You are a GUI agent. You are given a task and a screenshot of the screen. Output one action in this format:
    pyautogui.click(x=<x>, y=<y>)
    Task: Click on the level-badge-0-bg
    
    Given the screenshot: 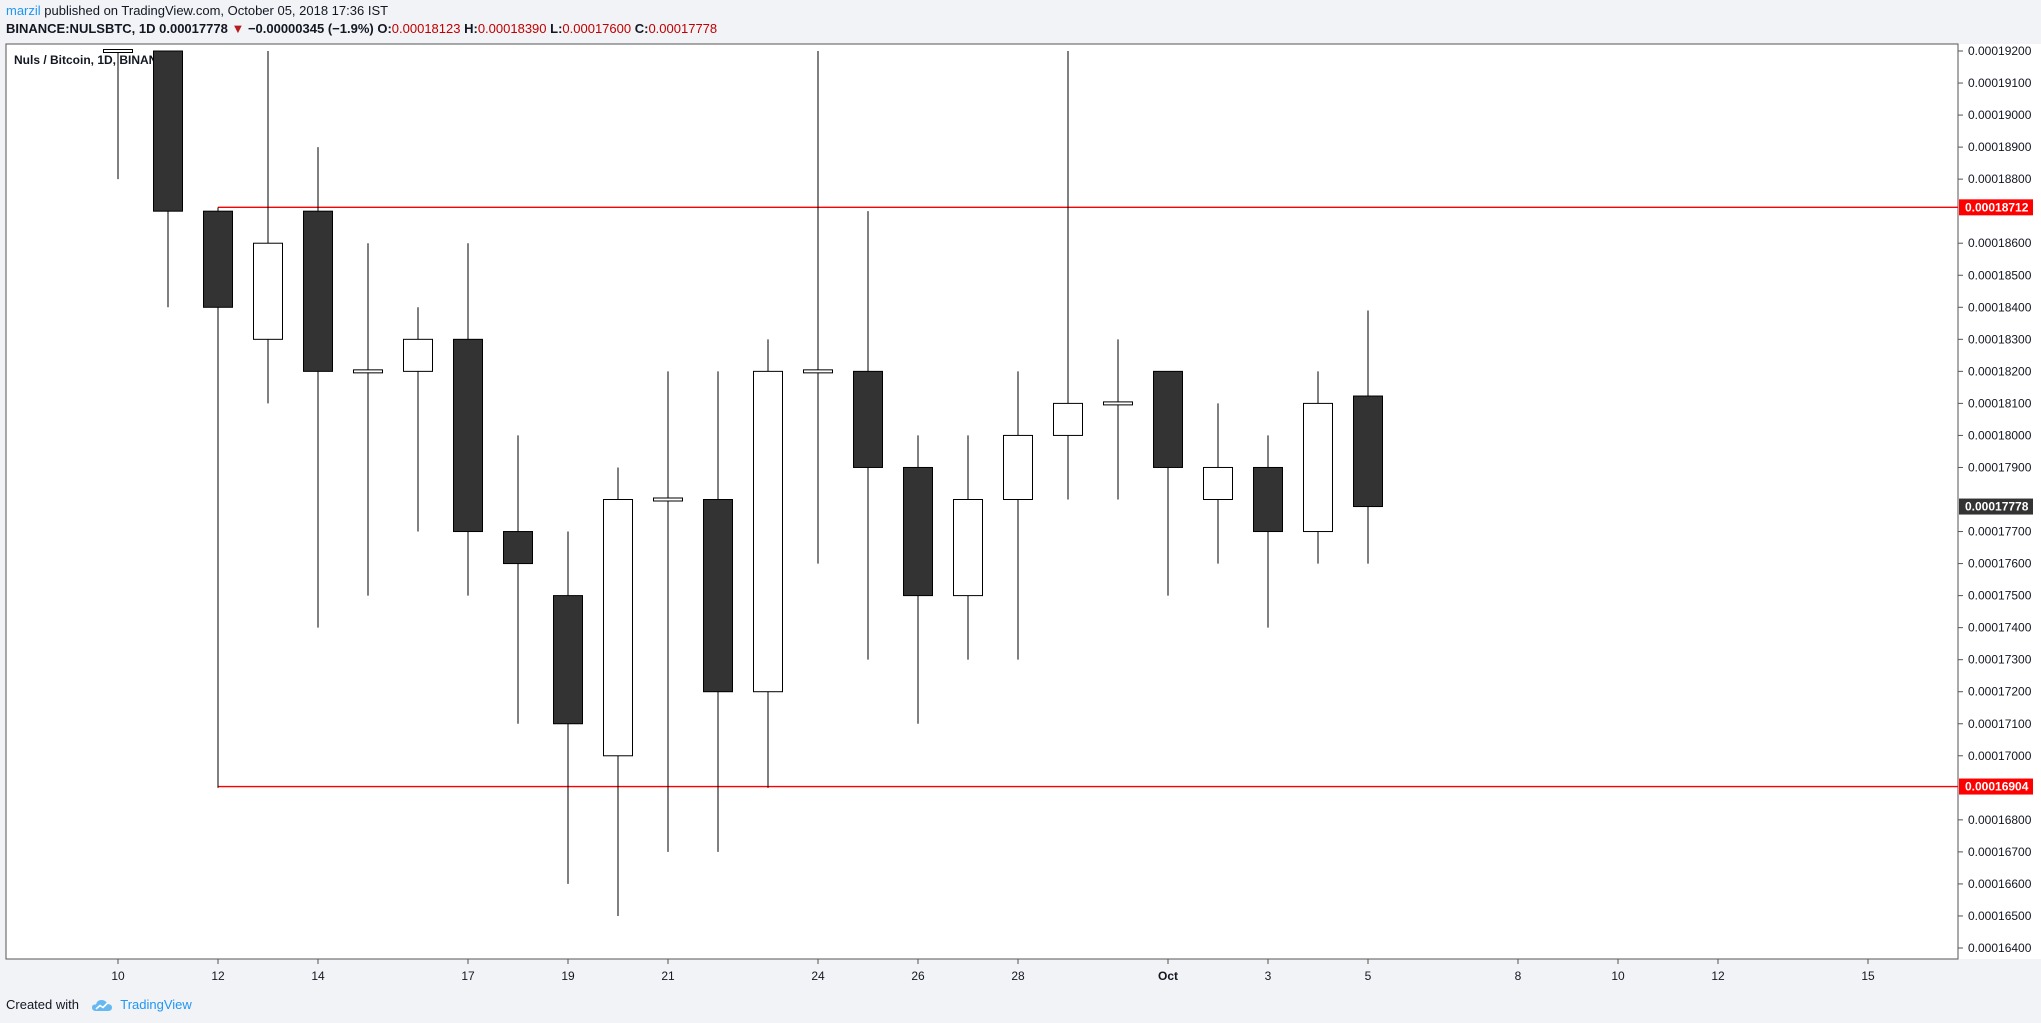 What is the action you would take?
    pyautogui.click(x=1996, y=207)
    